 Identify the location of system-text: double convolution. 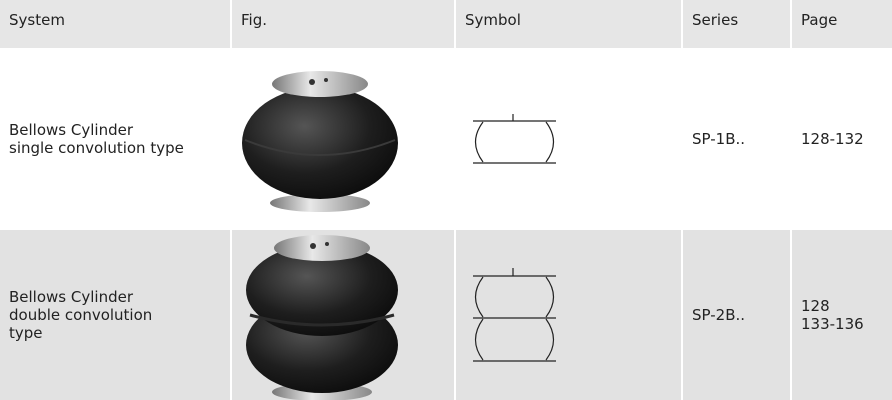
(81, 315).